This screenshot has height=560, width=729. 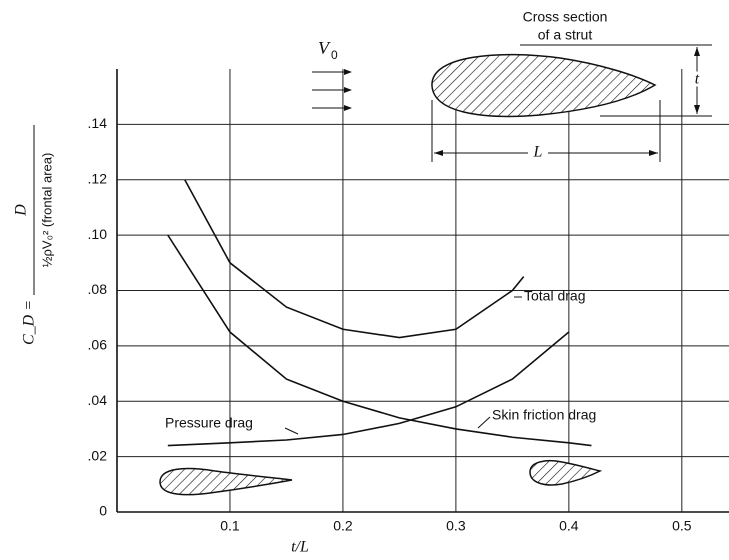 I want to click on strut-title: of a strut, so click(x=565, y=35).